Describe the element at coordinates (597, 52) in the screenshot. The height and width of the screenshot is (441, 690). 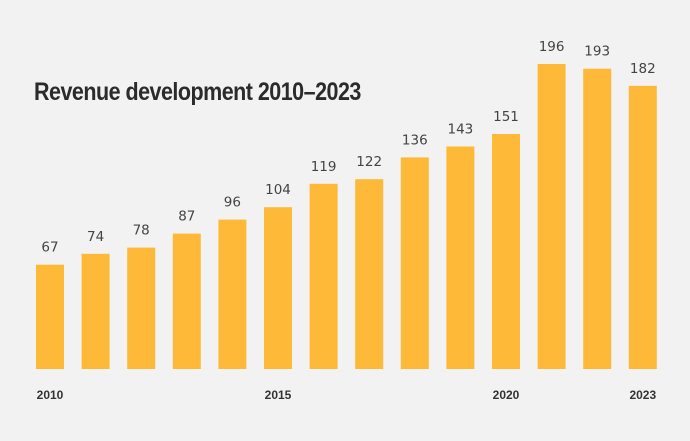
I see `value-label-2022: 193` at that location.